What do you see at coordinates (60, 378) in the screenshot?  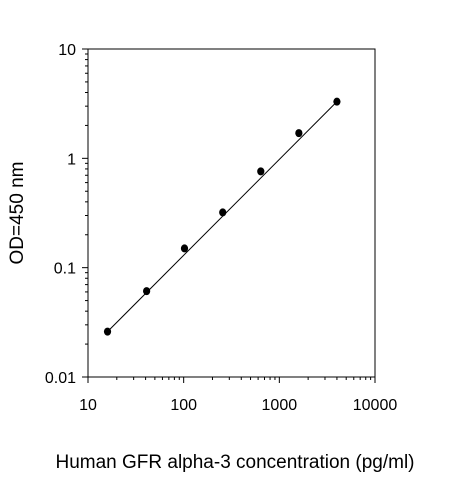 I see `y-tick-label: 0.01` at bounding box center [60, 378].